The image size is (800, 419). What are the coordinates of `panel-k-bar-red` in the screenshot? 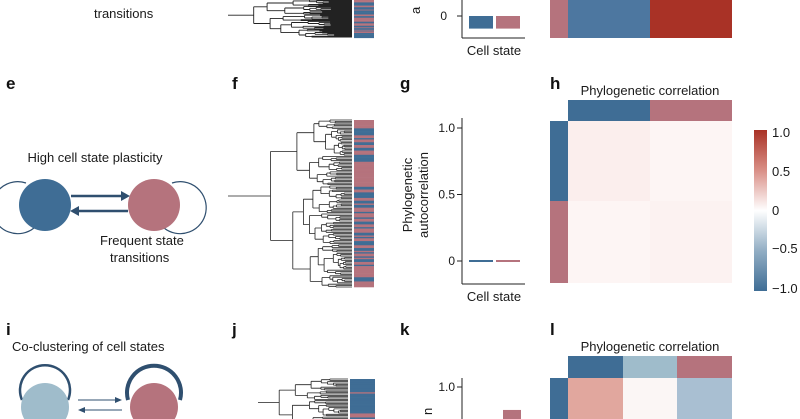 It's located at (512, 414).